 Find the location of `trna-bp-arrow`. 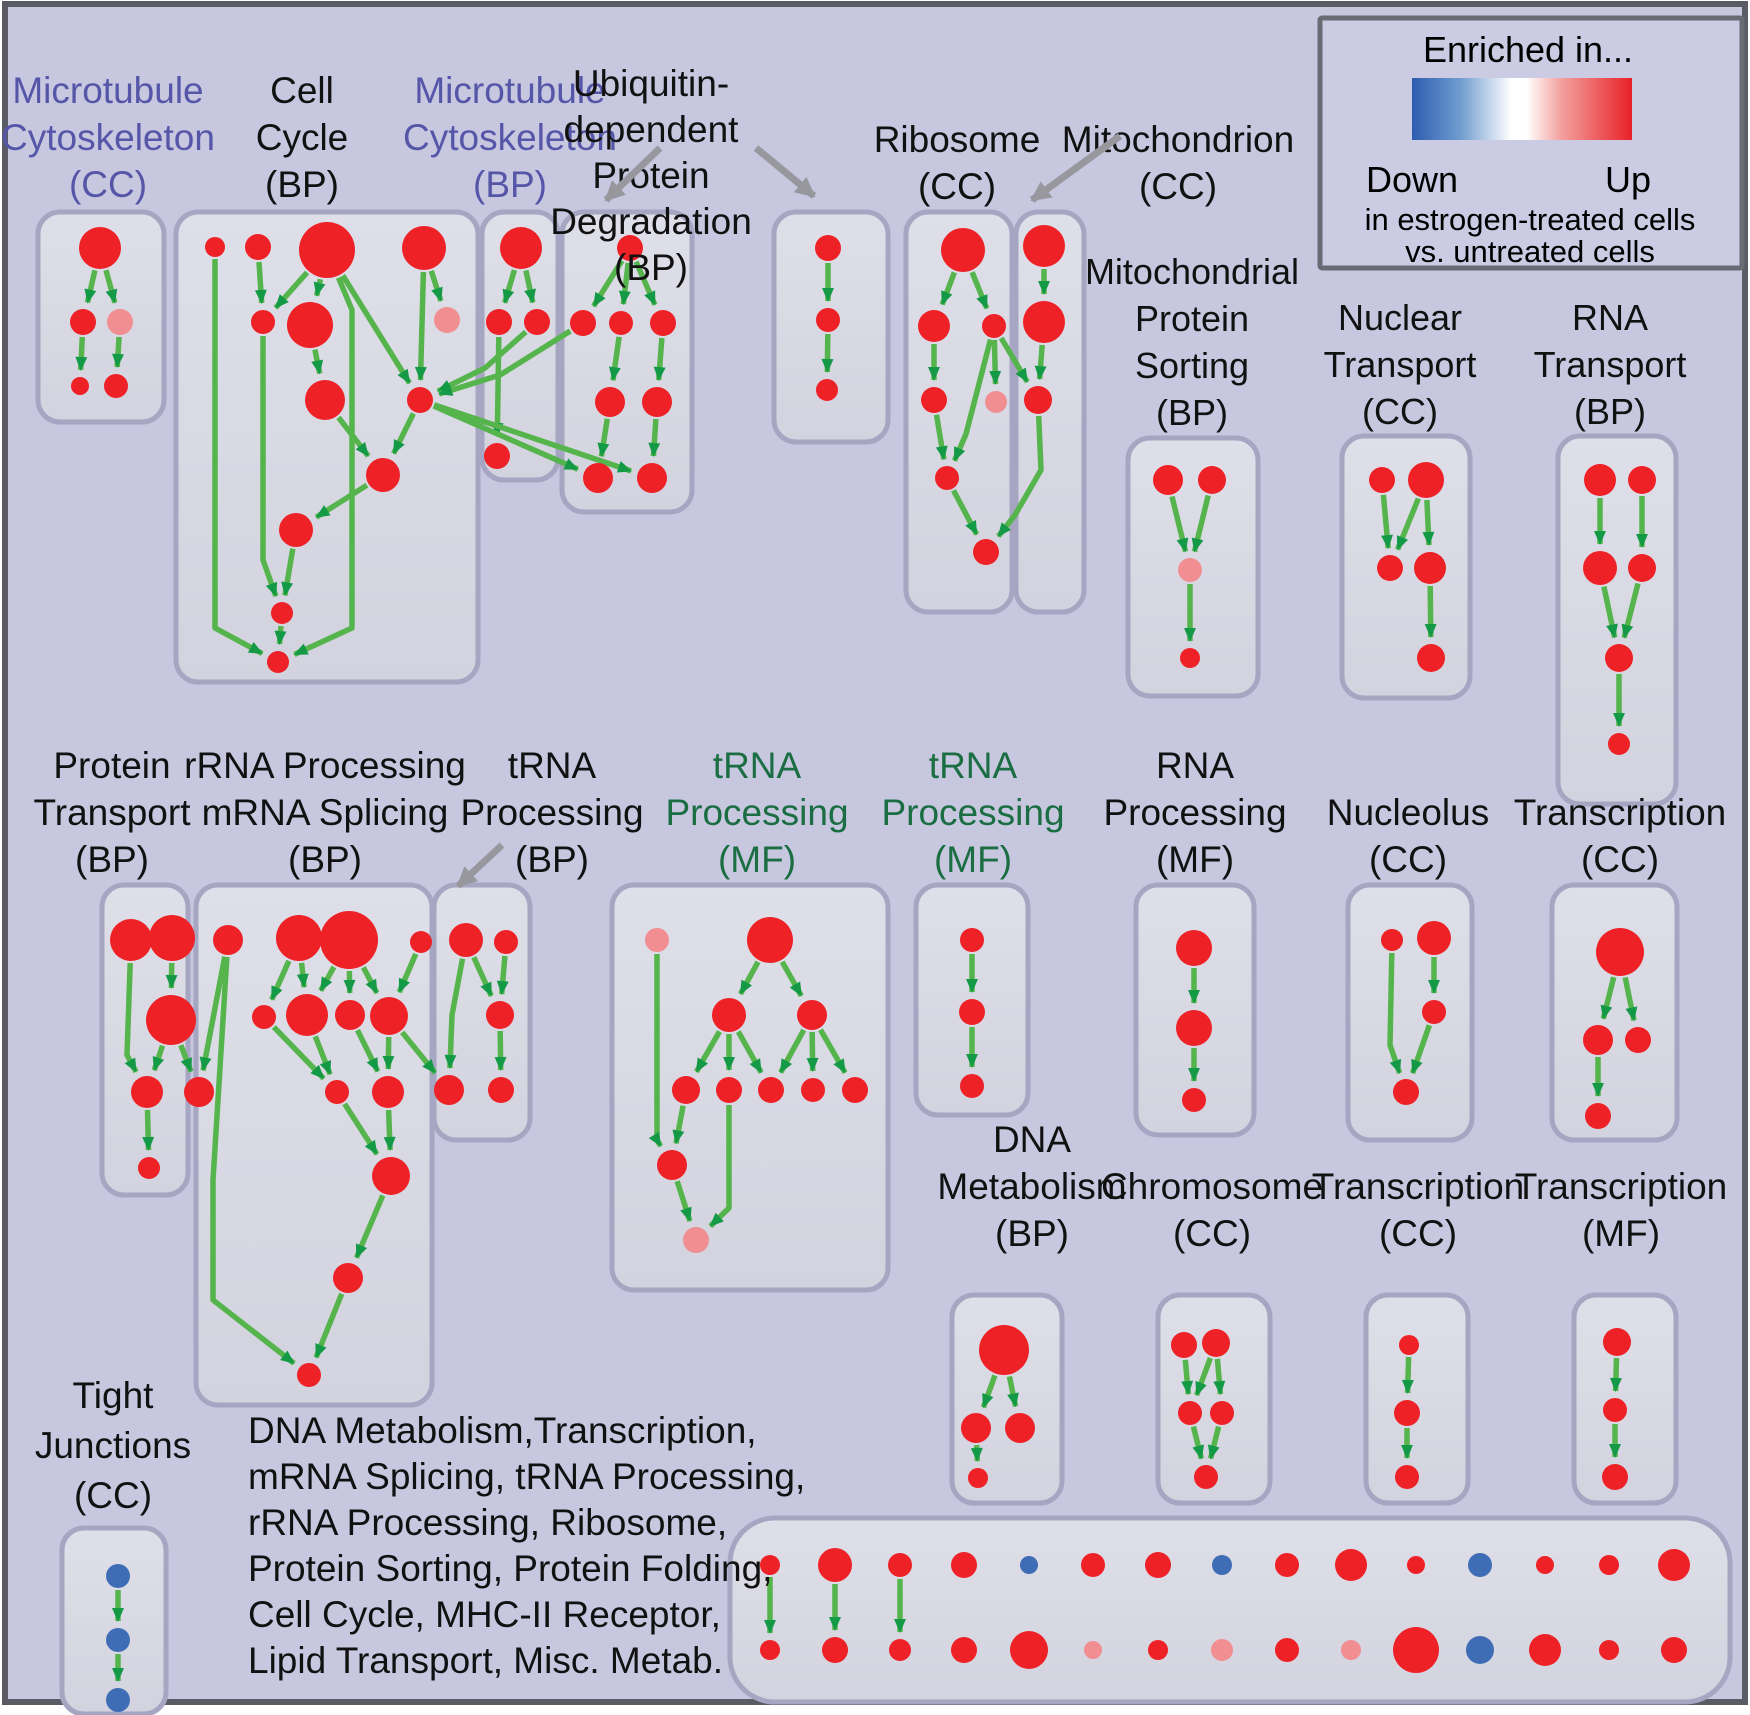

trna-bp-arrow is located at coordinates (480, 865).